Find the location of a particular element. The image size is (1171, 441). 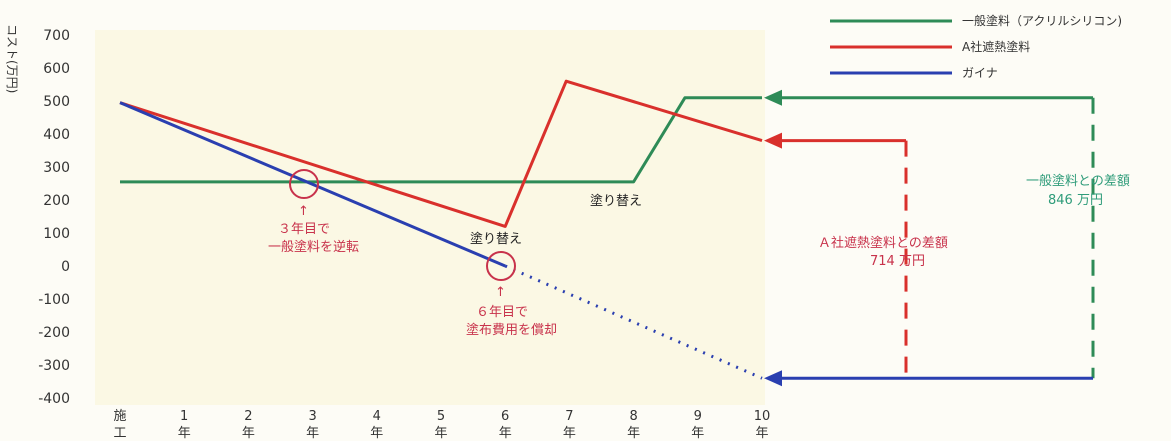

y-tick-label: -300 is located at coordinates (54, 366).